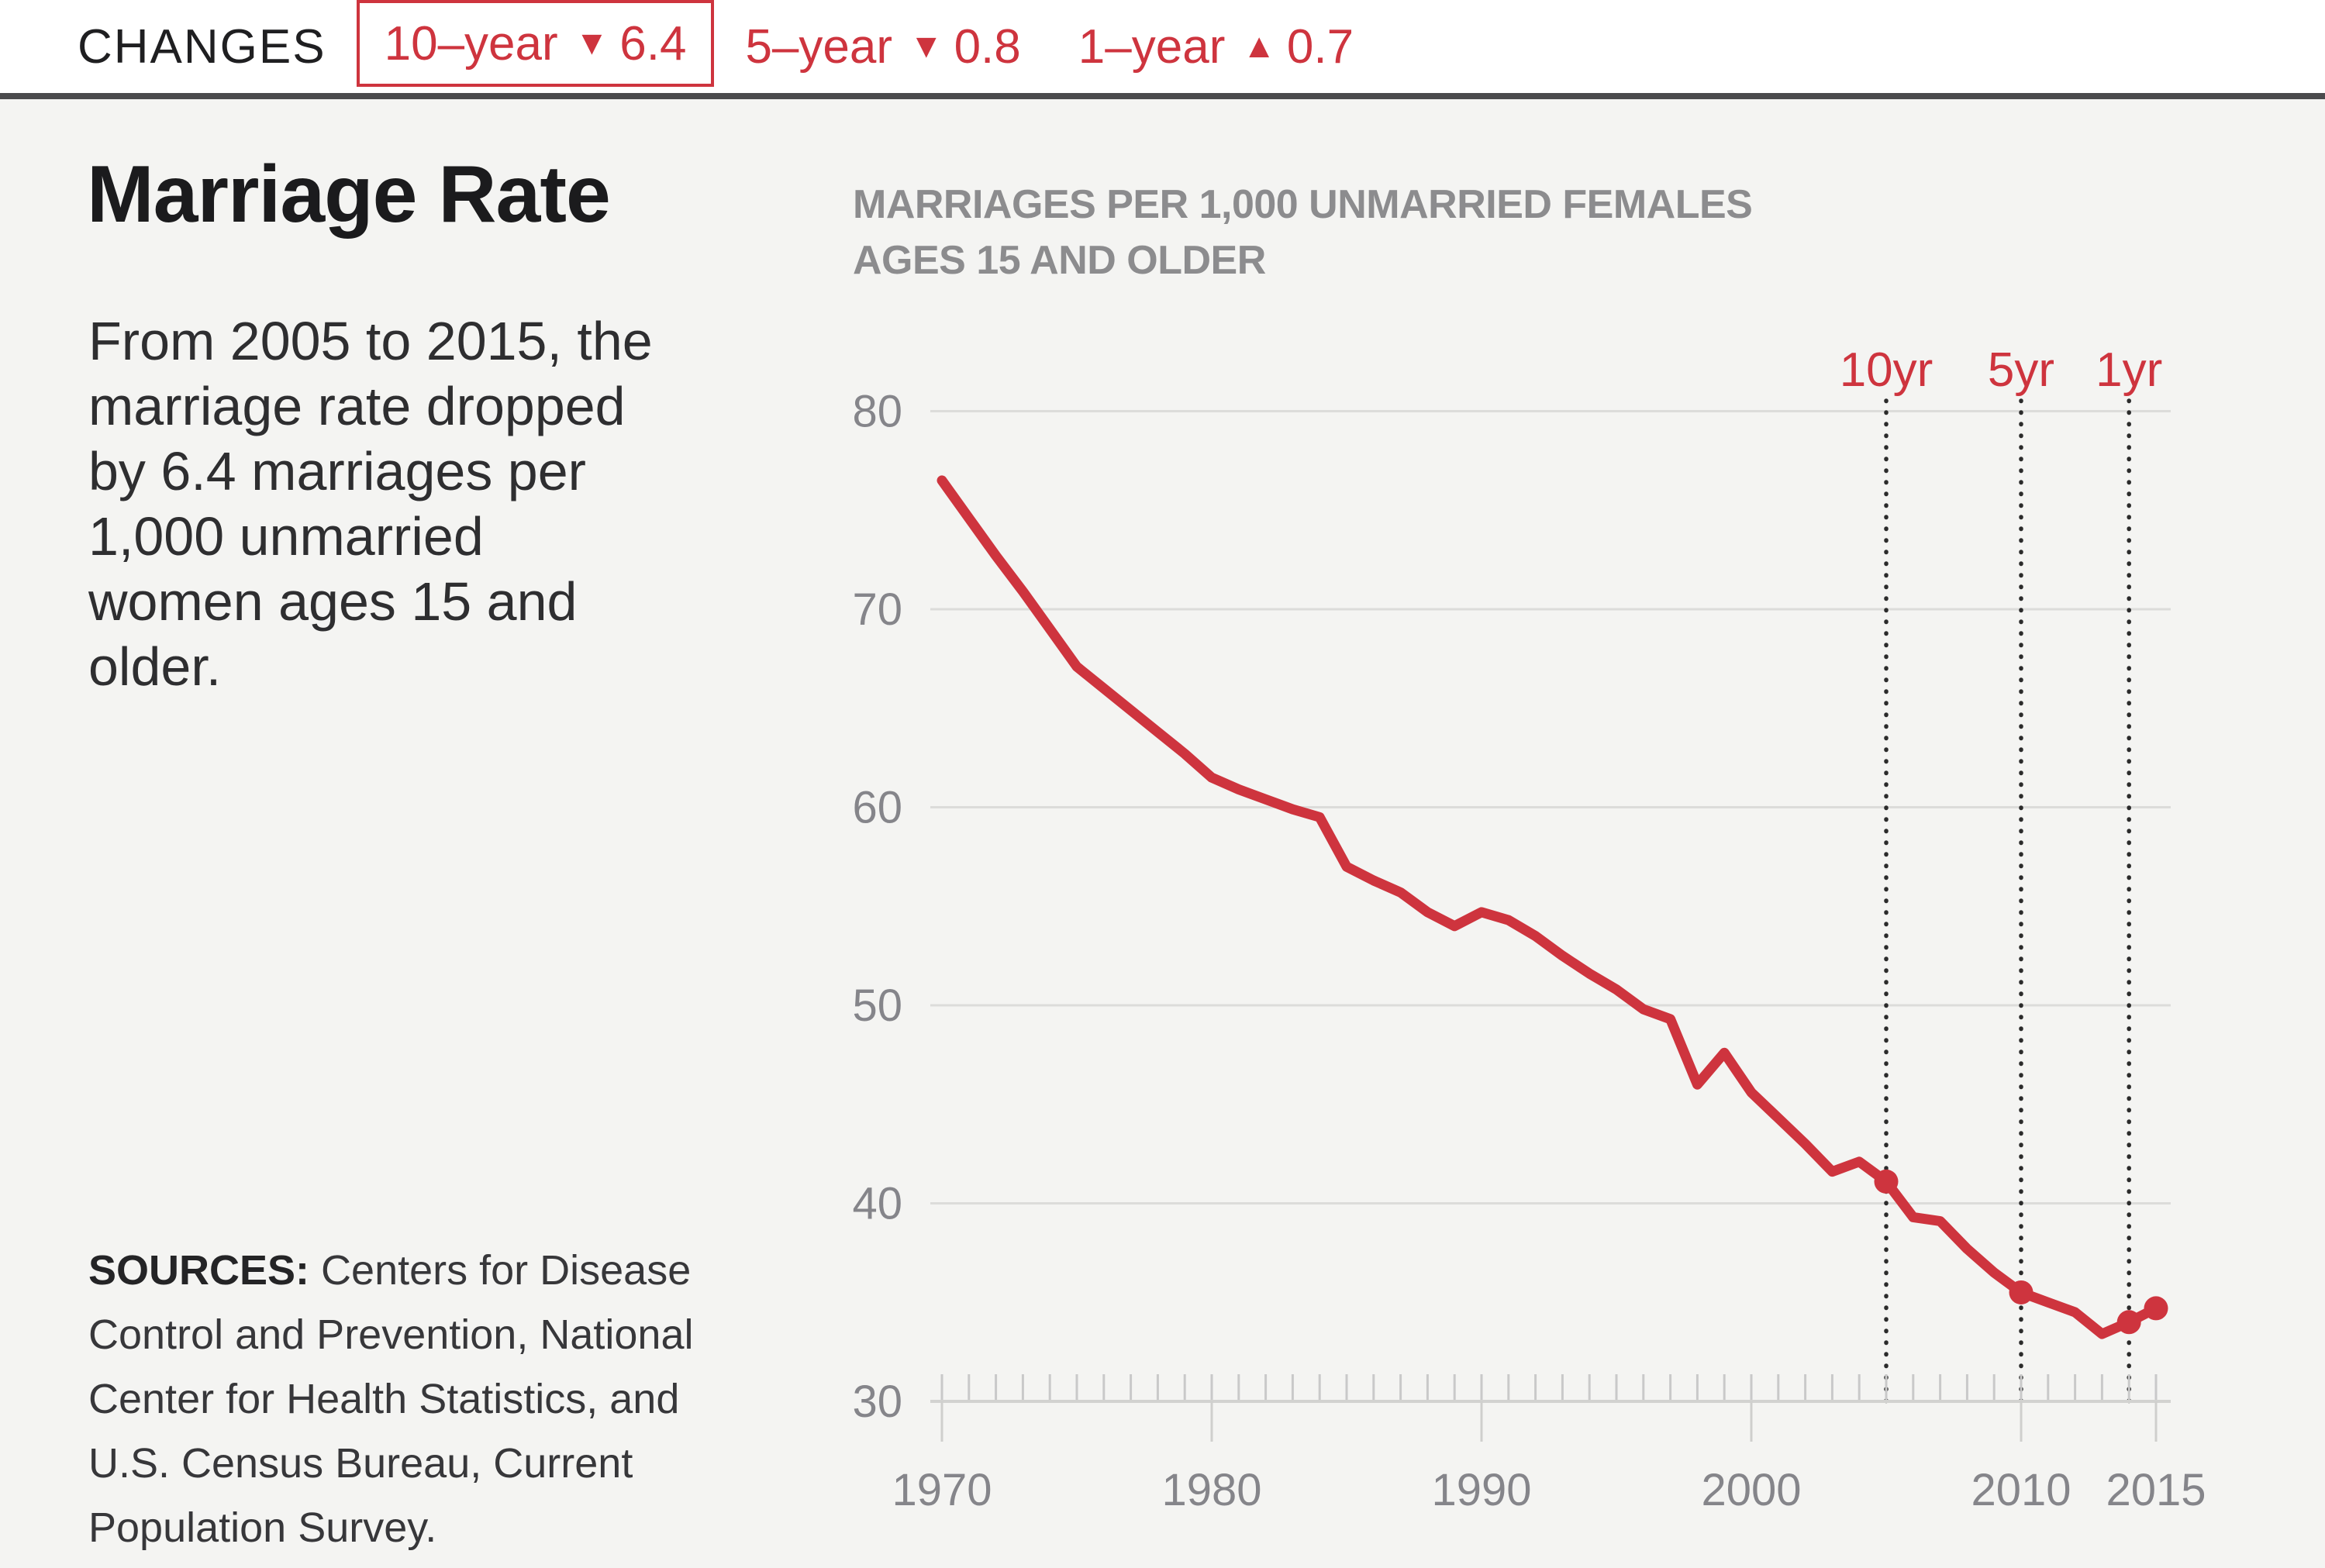 The width and height of the screenshot is (2325, 1568). I want to click on data-dot-2005, so click(1886, 1181).